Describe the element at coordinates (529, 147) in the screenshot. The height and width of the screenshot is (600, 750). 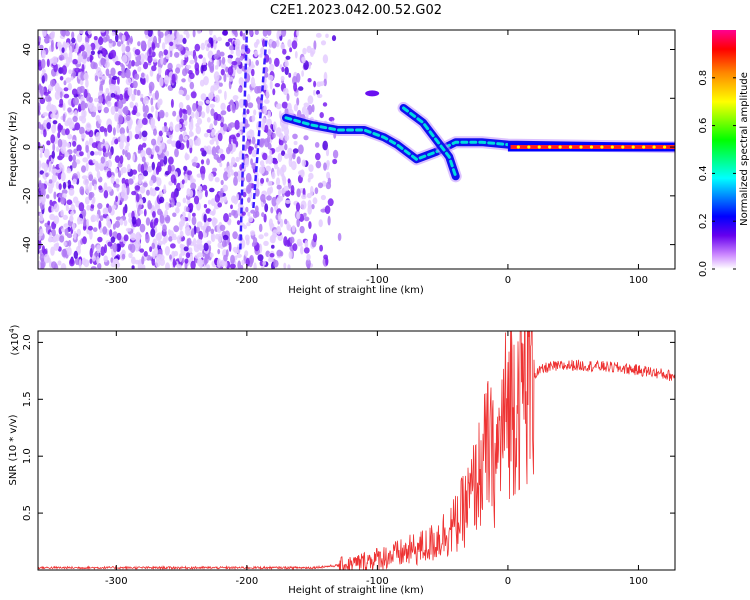
I see `carrier-dot` at that location.